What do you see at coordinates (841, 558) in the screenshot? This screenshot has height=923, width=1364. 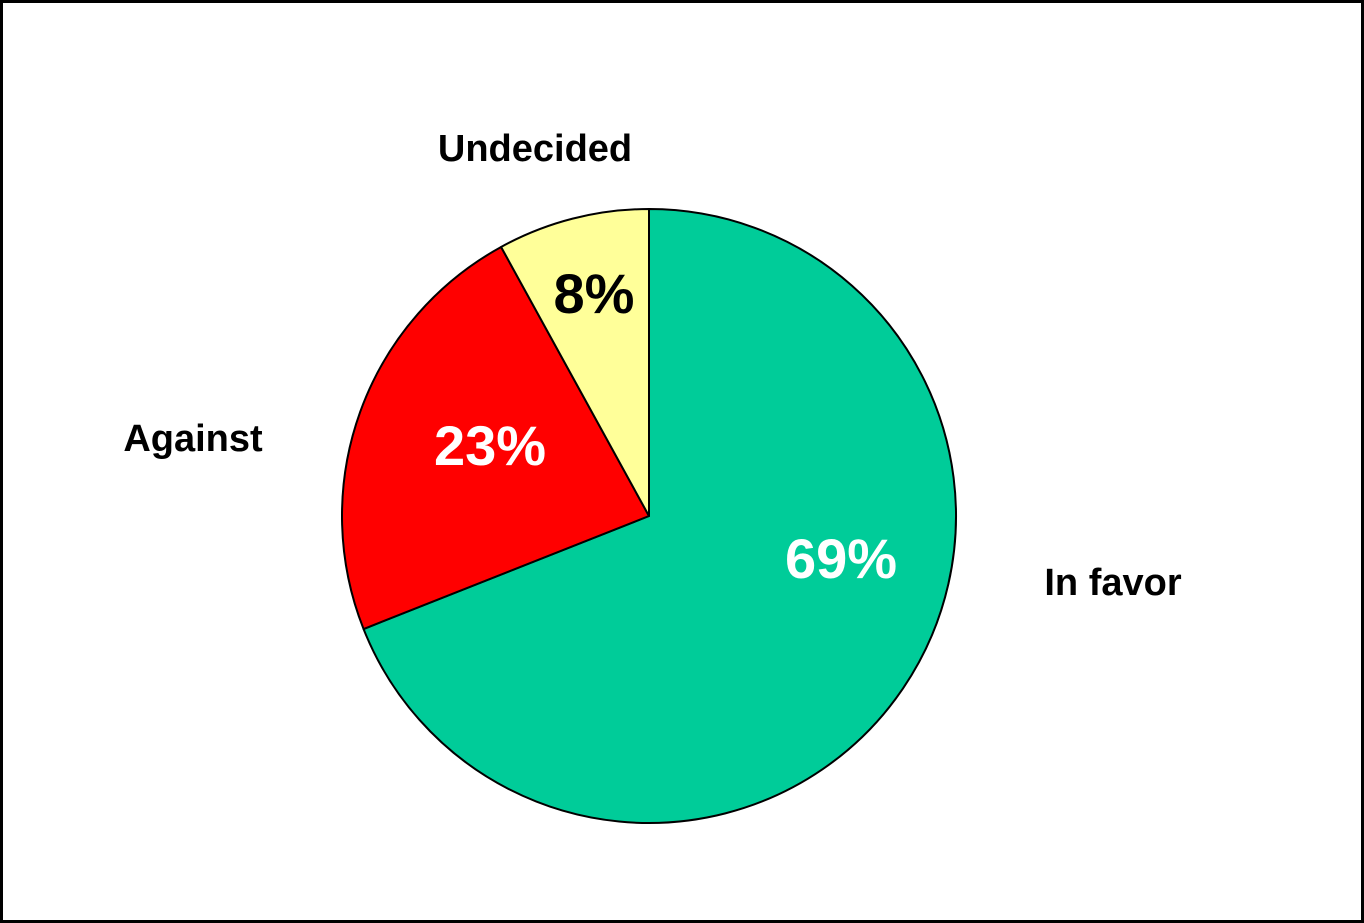 I see `value-label-in-favor: 69%` at bounding box center [841, 558].